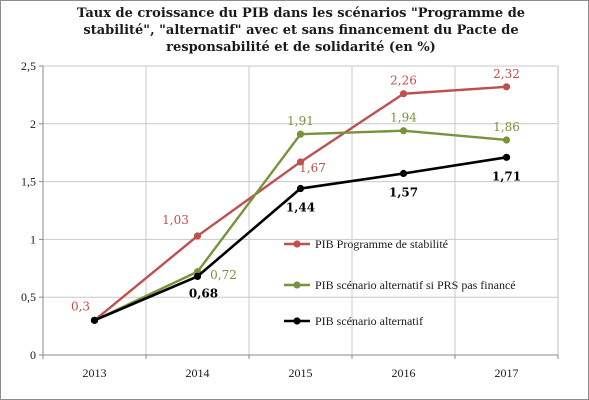 The image size is (589, 400). Describe the element at coordinates (95, 373) in the screenshot. I see `x-tick-label: 2013` at that location.